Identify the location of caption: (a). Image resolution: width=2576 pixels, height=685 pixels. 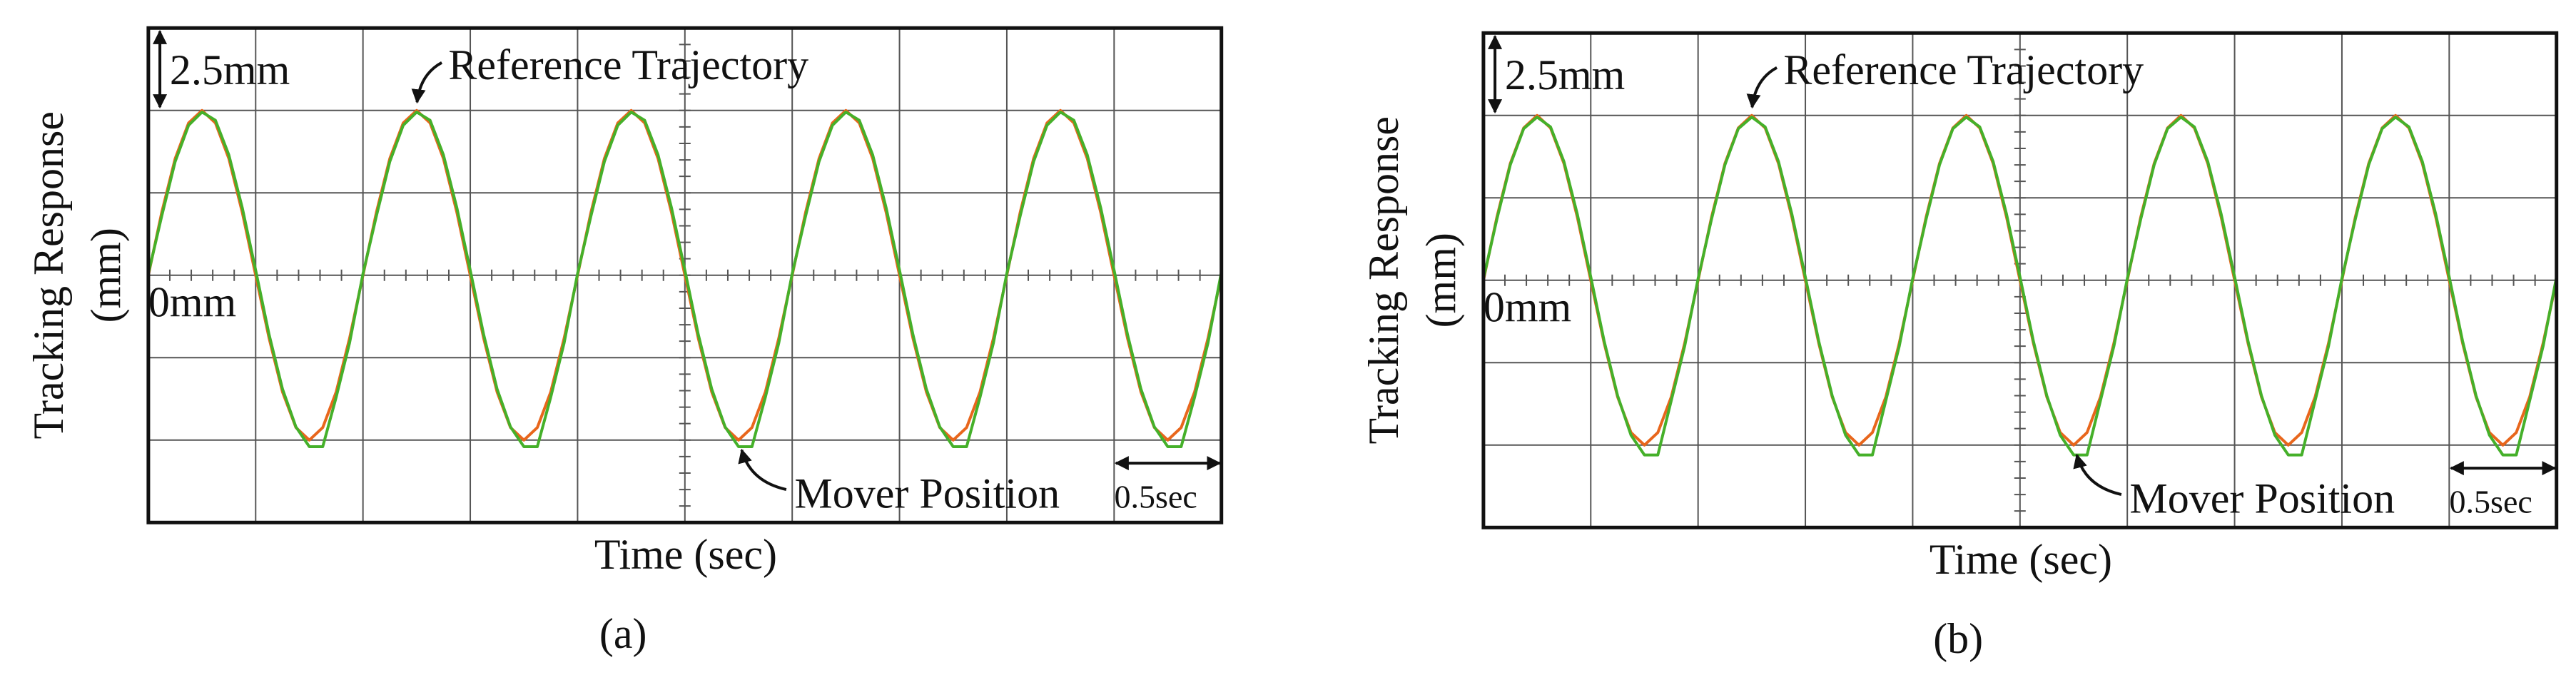
(623, 633).